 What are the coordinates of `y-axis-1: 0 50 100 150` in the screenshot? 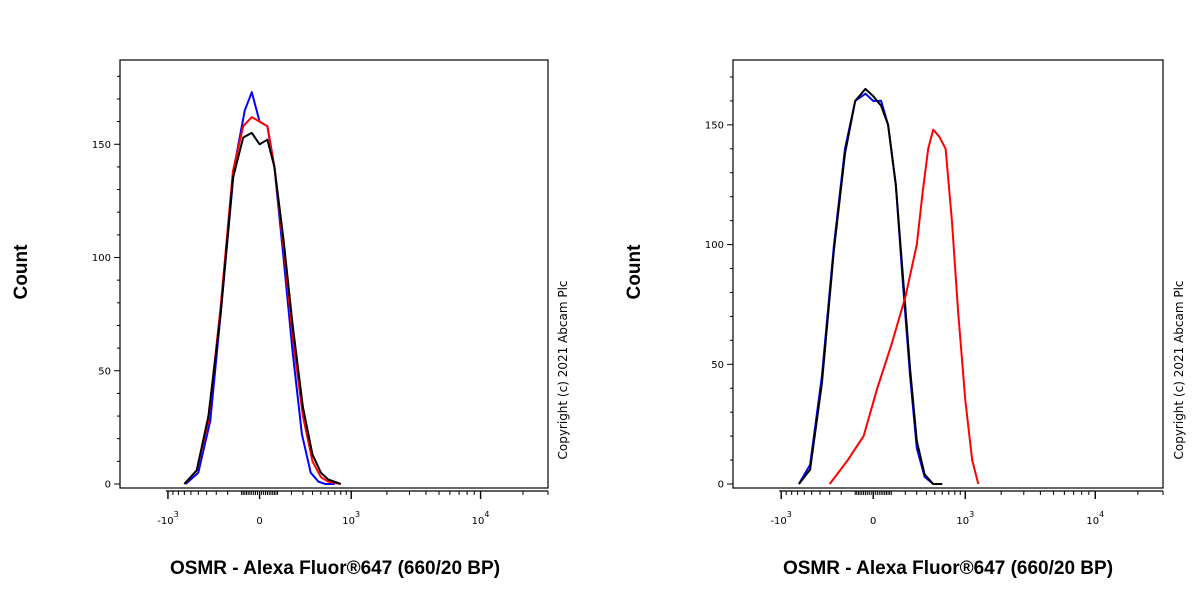 It's located at (106, 283).